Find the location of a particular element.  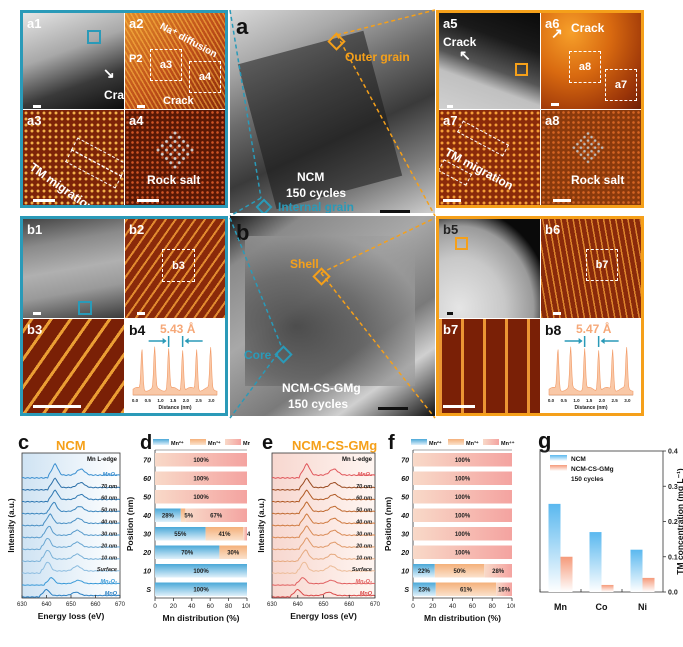

panel-group-a-internal is located at coordinates (124, 109).